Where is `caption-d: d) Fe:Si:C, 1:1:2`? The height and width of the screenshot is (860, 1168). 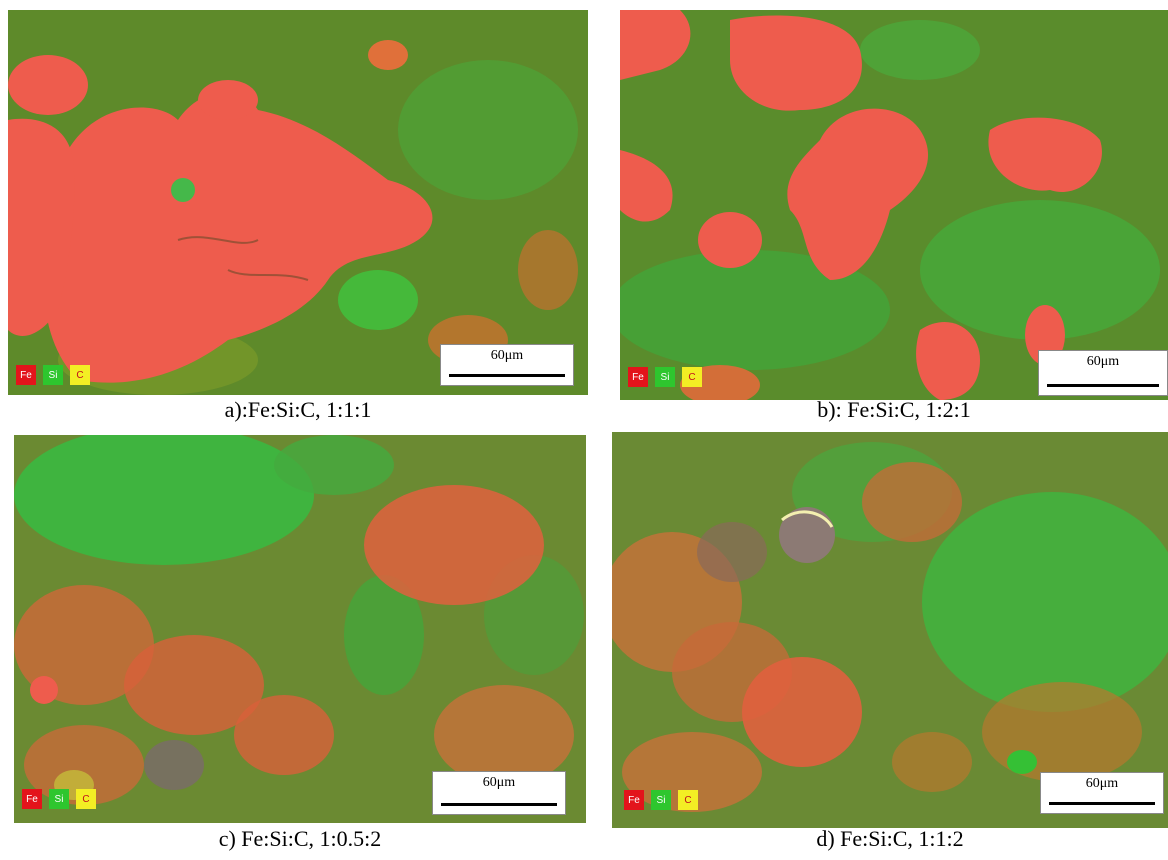
caption-d: d) Fe:Si:C, 1:1:2 is located at coordinates (890, 838).